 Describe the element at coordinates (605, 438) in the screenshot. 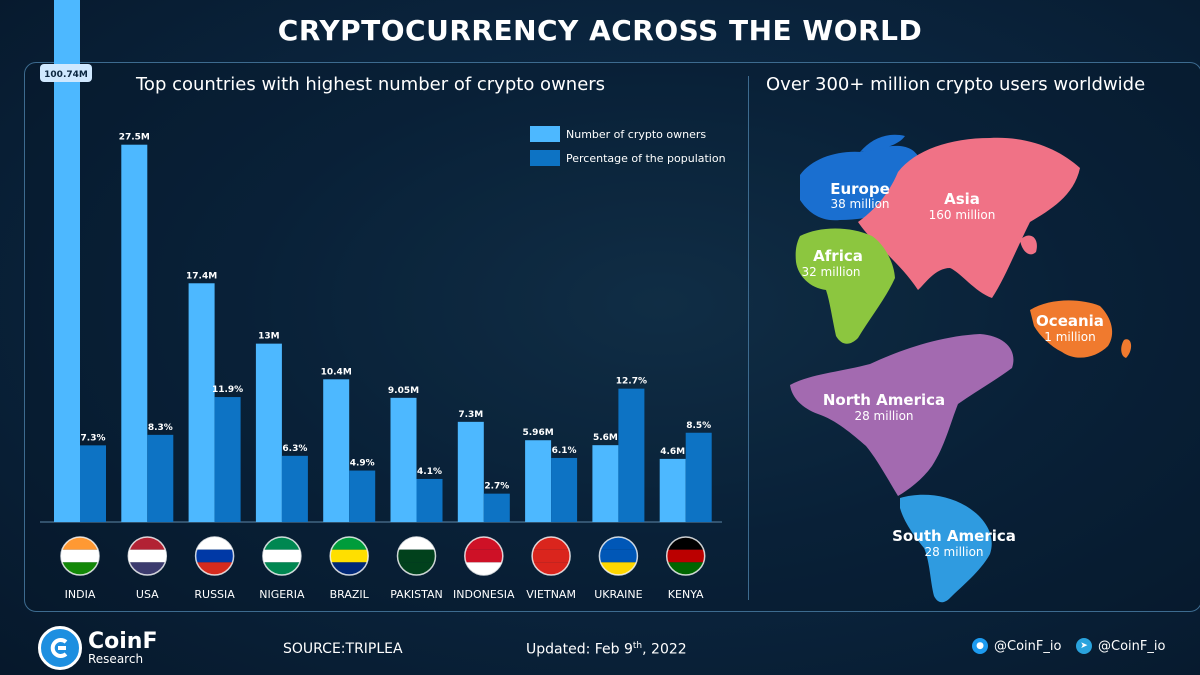

I see `data-label-owners-ukraine: 5.6M` at that location.